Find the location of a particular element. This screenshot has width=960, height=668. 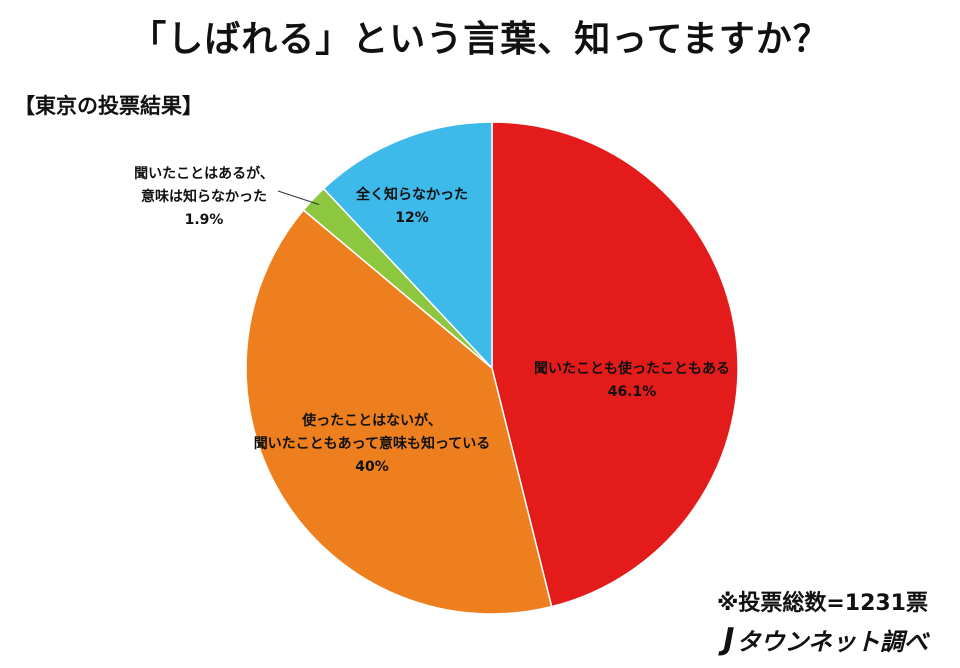

slice-category-label-4: 全く知らなかった is located at coordinates (411, 194).